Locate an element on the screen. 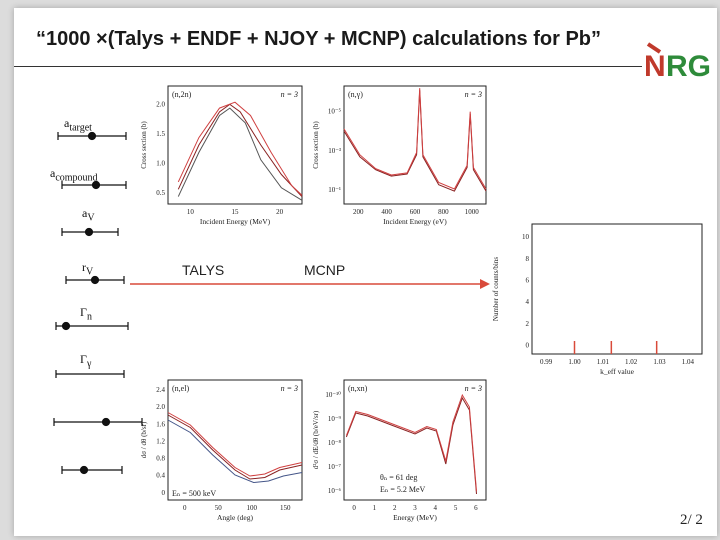  angle-annotation: θₙ = 61 deg is located at coordinates (398, 477).